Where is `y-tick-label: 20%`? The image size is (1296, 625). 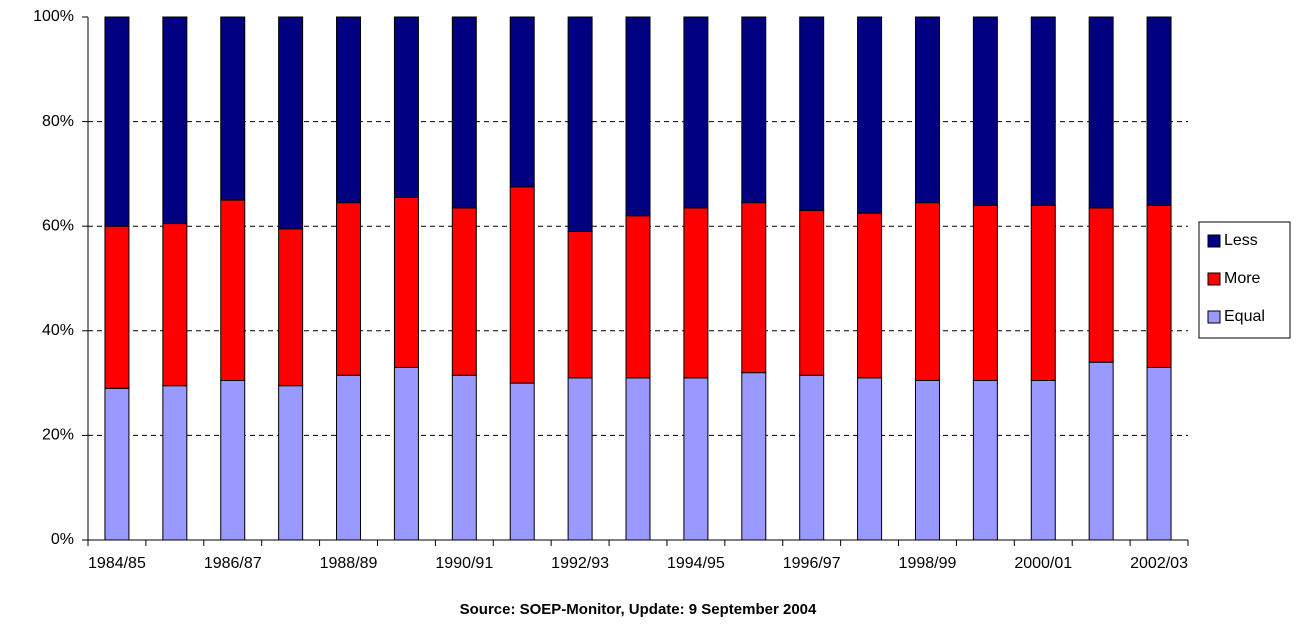
y-tick-label: 20% is located at coordinates (58, 435).